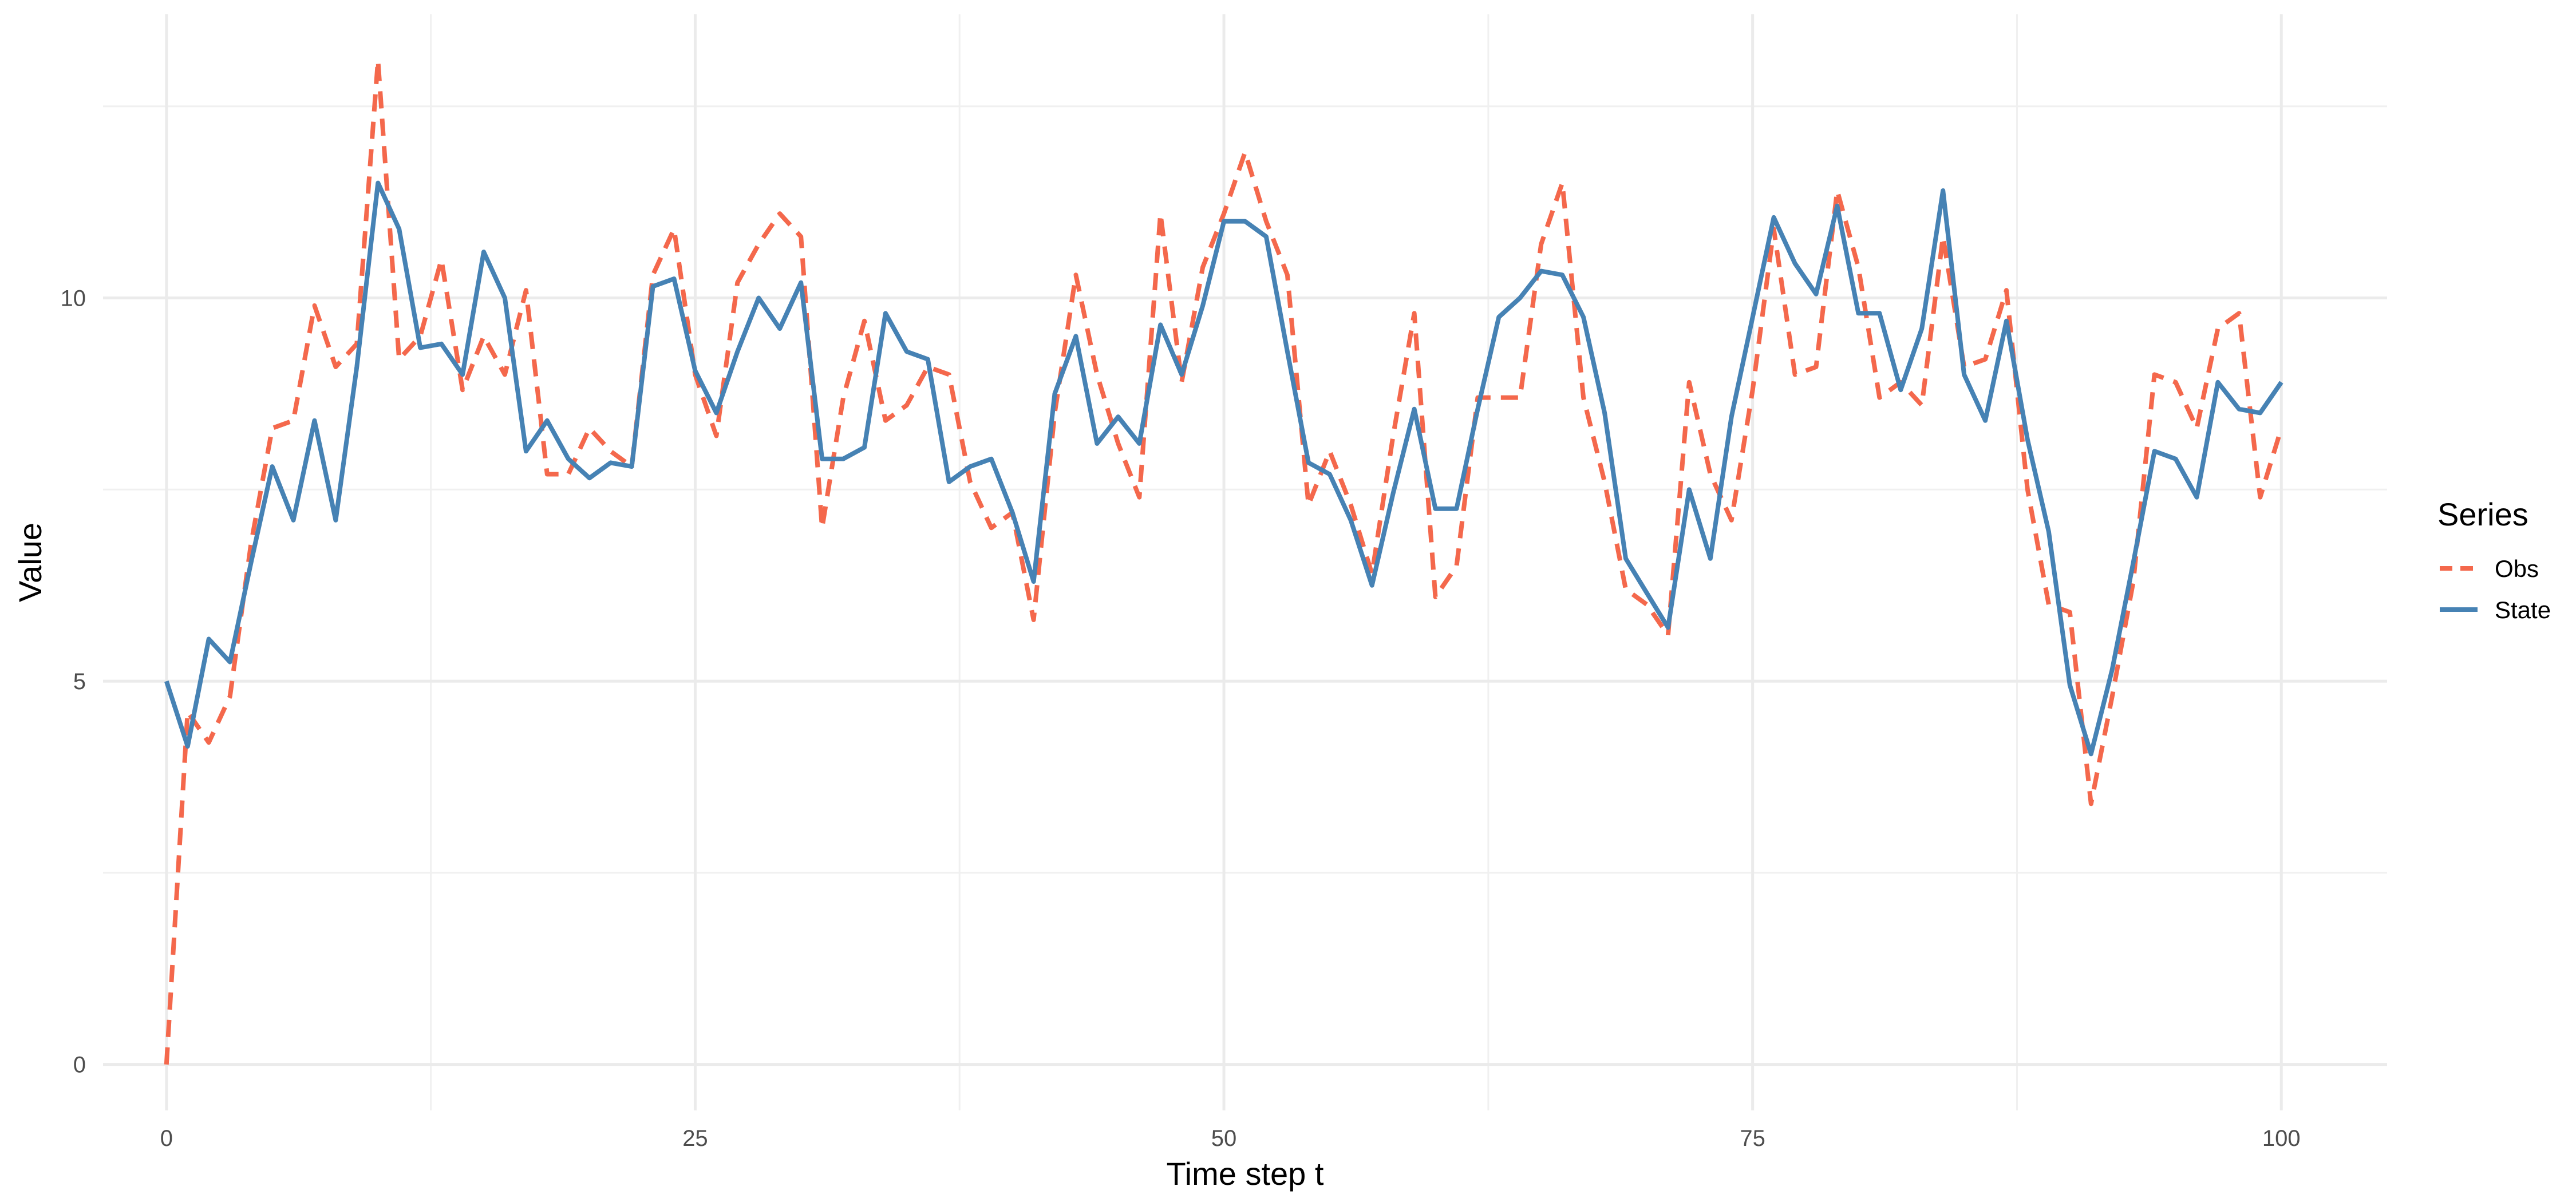 The height and width of the screenshot is (1202, 2576). Describe the element at coordinates (1752, 1138) in the screenshot. I see `x-tick-label: 75` at that location.